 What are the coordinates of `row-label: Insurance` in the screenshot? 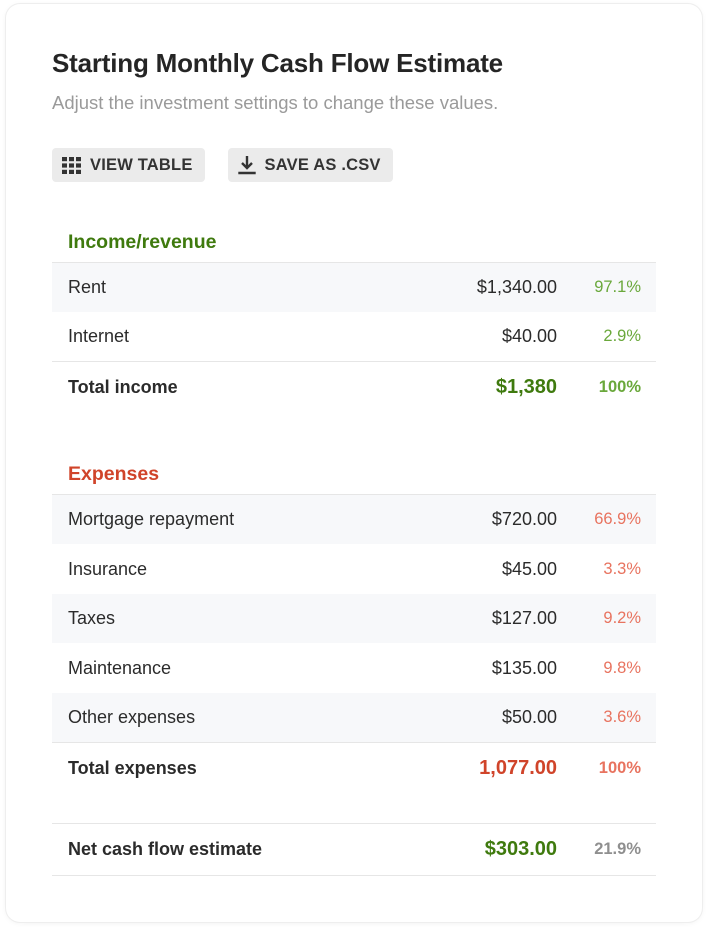 It's located at (108, 568).